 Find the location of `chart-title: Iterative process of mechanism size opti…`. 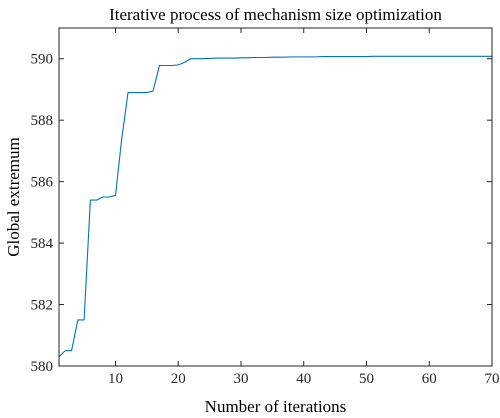

chart-title: Iterative process of mechanism size opti… is located at coordinates (275, 14).